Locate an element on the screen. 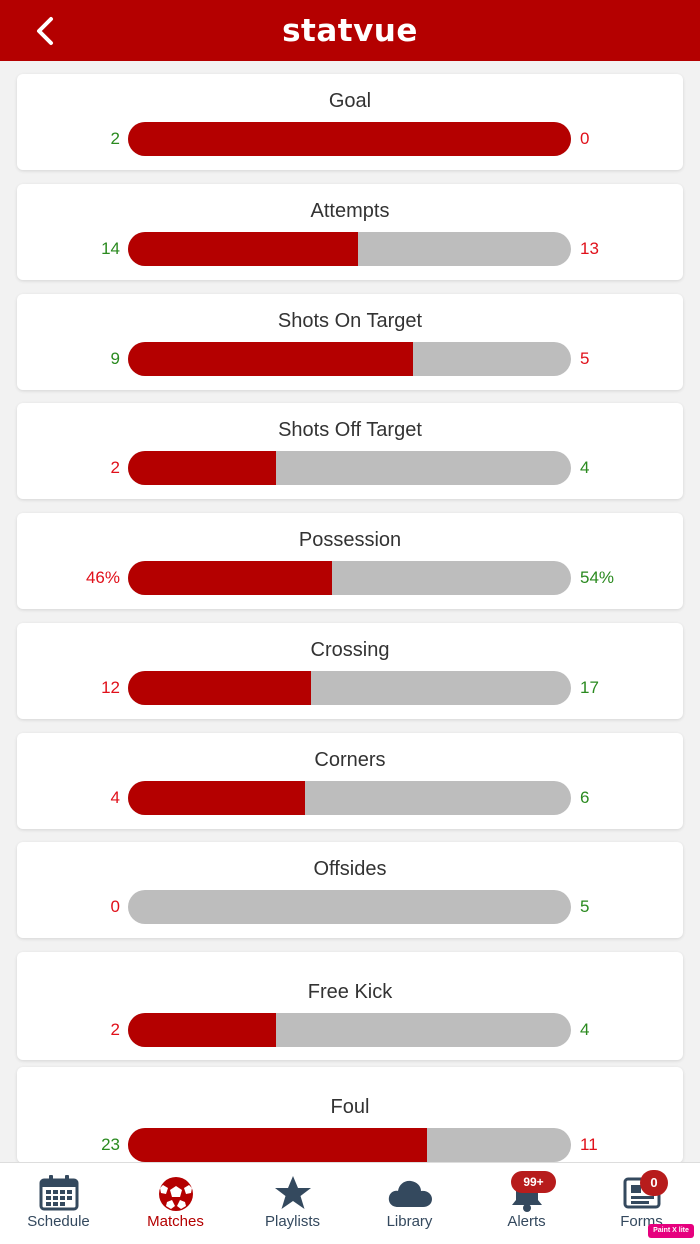 The width and height of the screenshot is (700, 1244). stat-title: Shots Off Target is located at coordinates (350, 430).